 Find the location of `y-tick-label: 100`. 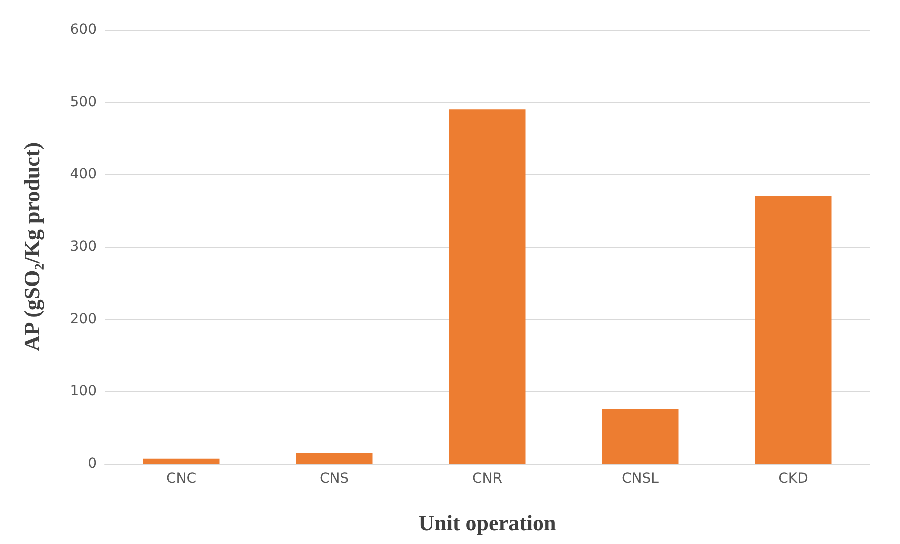

y-tick-label: 100 is located at coordinates (83, 392).